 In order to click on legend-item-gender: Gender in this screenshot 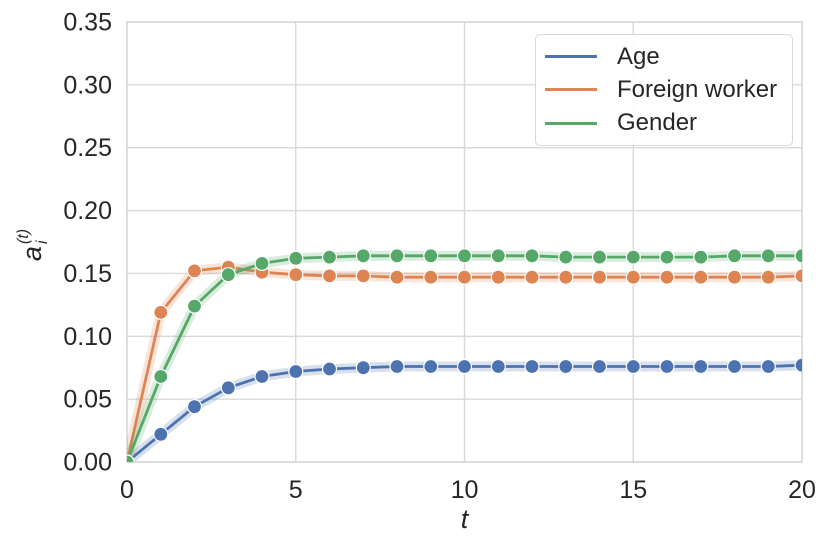, I will do `click(664, 123)`.